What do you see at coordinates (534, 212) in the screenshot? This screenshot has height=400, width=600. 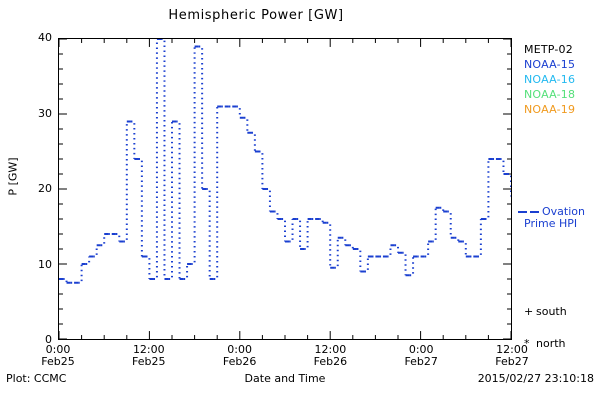 I see `ovation-dash2-icon` at bounding box center [534, 212].